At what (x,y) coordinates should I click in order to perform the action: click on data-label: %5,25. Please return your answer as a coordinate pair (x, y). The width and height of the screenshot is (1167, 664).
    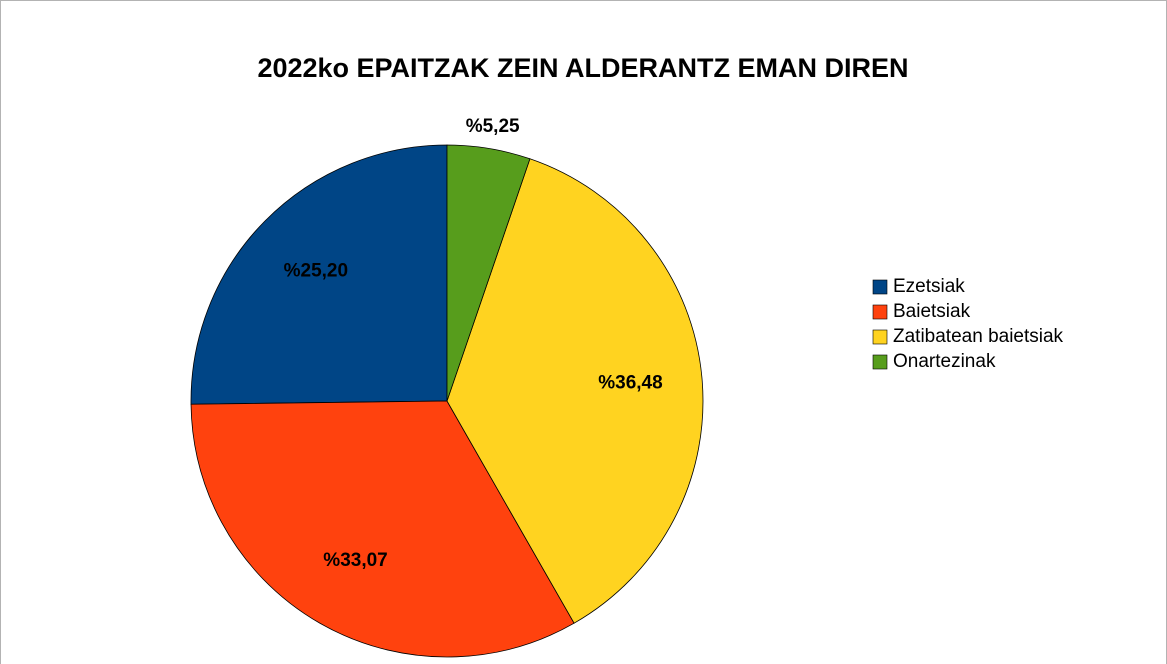
    Looking at the image, I should click on (493, 126).